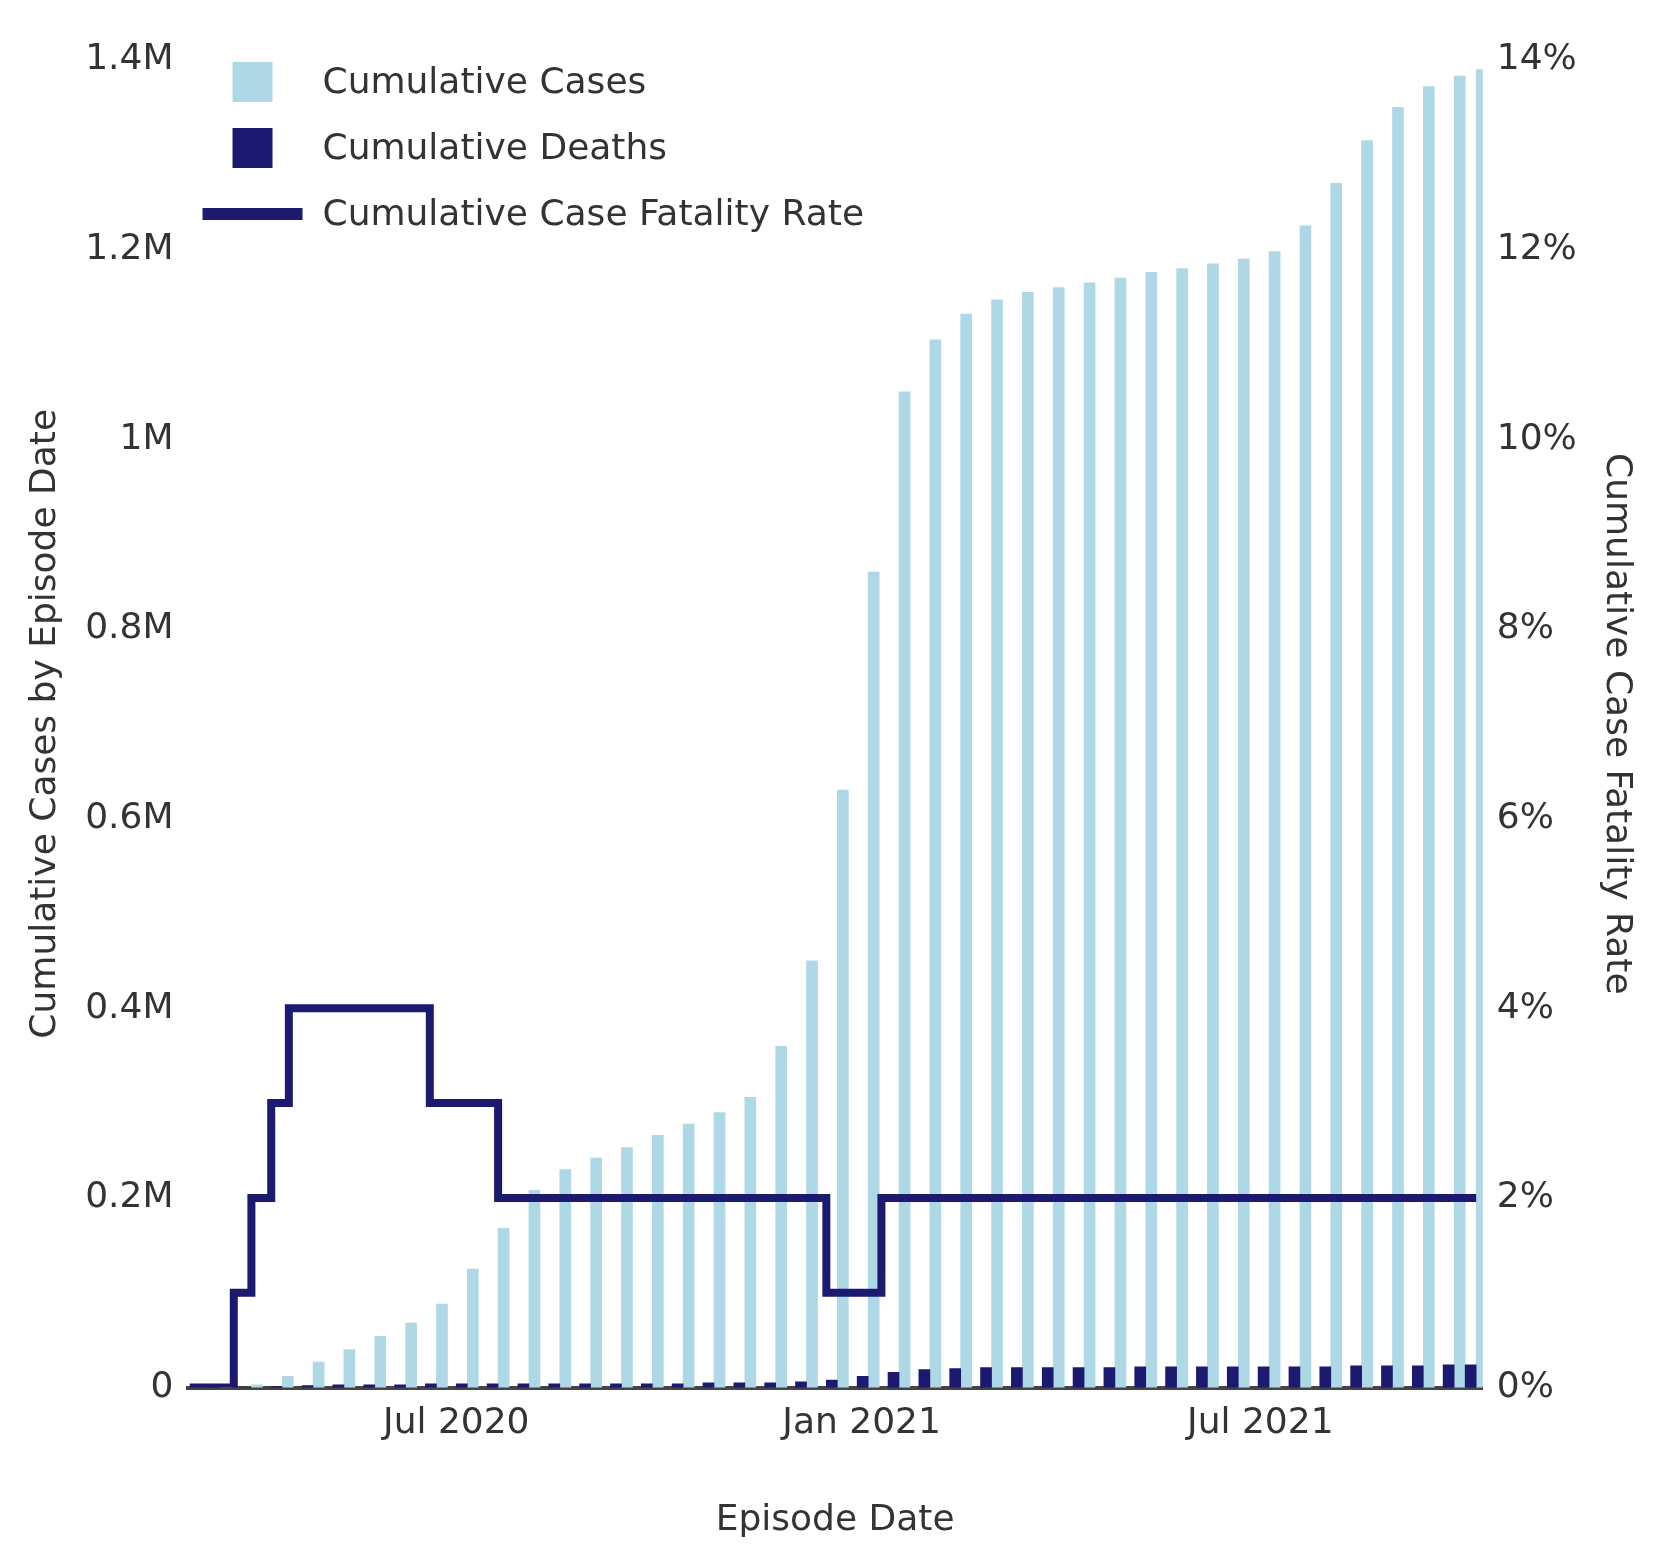 Image resolution: width=1662 pixels, height=1556 pixels. What do you see at coordinates (129, 815) in the screenshot?
I see `y-tick-label: 0.6M` at bounding box center [129, 815].